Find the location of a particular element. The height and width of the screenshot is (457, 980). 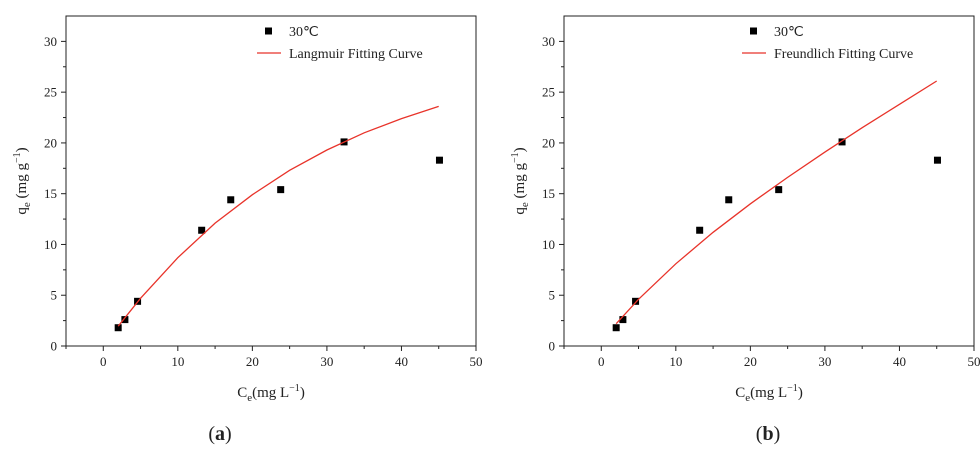

legend-label: Langmuir Fitting Curve is located at coordinates (356, 54).